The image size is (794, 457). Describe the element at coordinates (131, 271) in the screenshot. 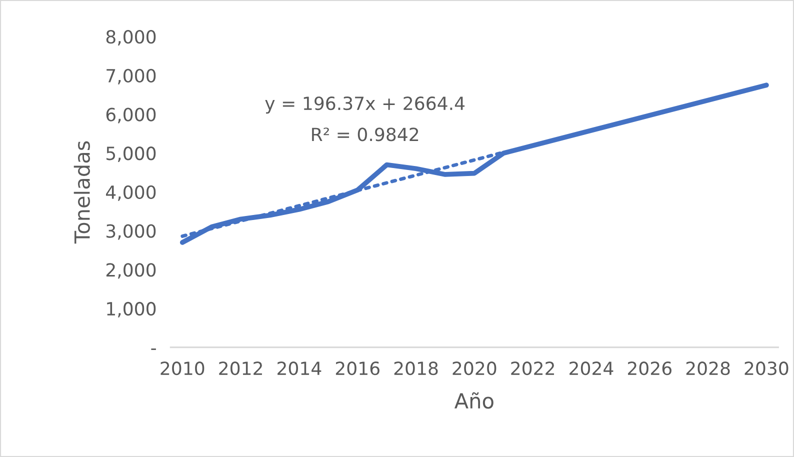

I see `y-tick-label: 2,000` at that location.